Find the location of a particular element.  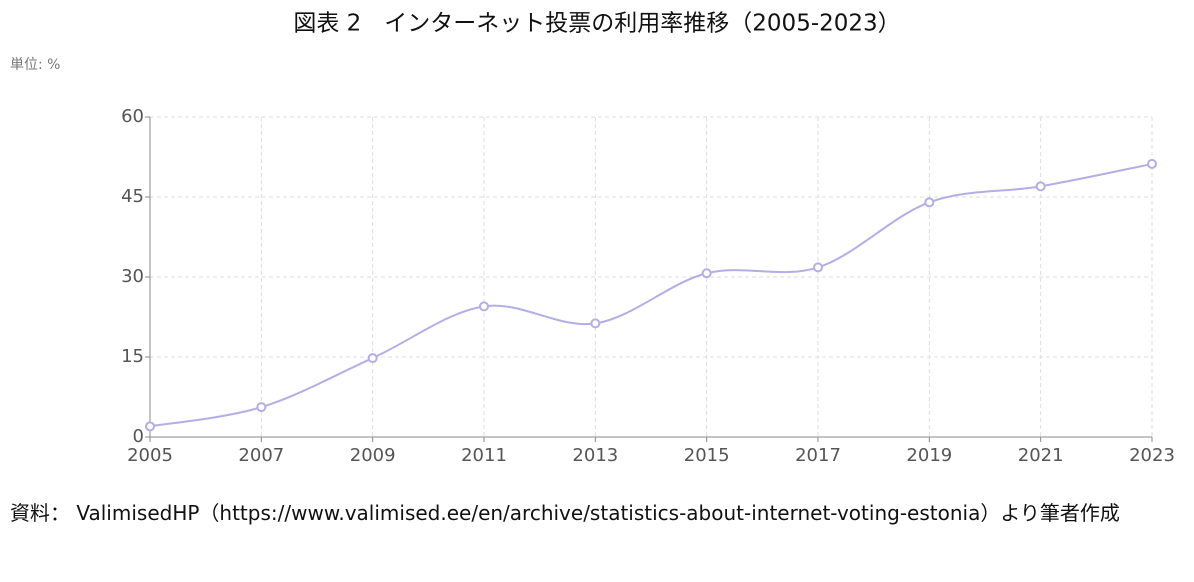

x-tick-label: 2015 is located at coordinates (707, 455).